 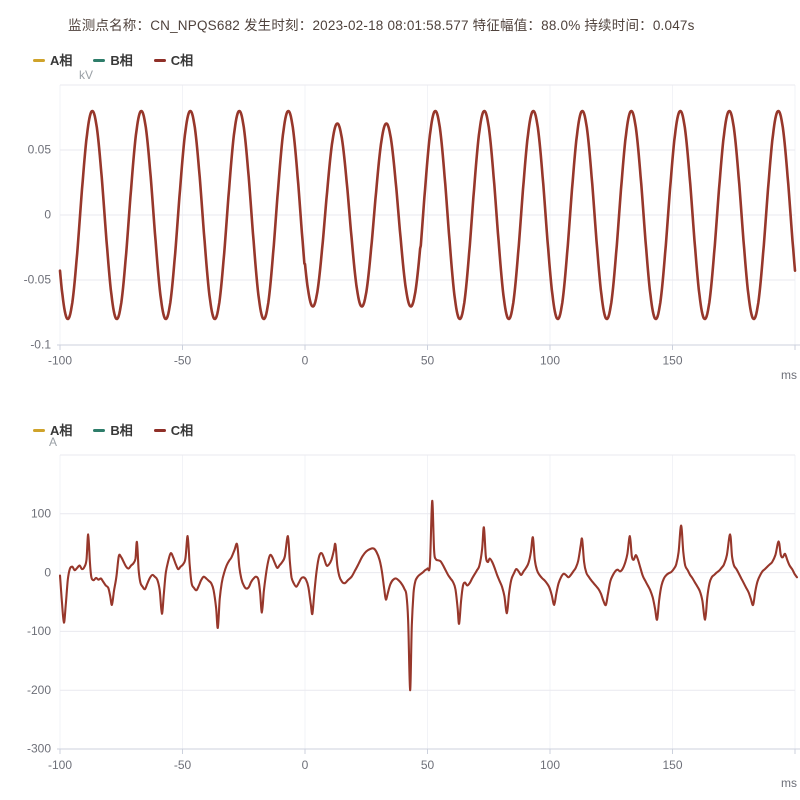 I want to click on voltage-unit-label: kV, so click(x=86, y=75).